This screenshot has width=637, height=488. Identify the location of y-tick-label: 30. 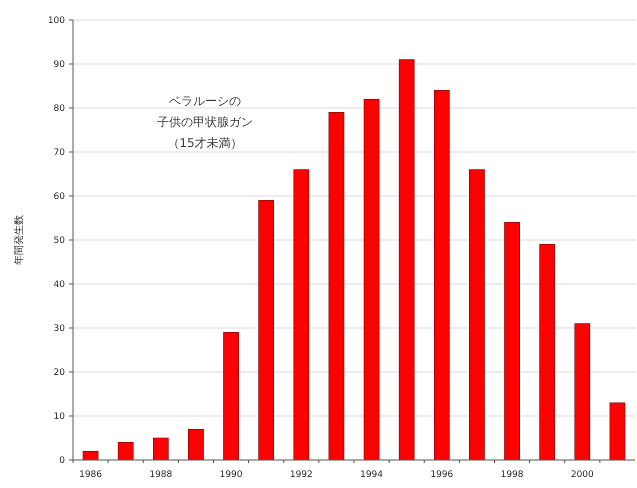
(60, 329).